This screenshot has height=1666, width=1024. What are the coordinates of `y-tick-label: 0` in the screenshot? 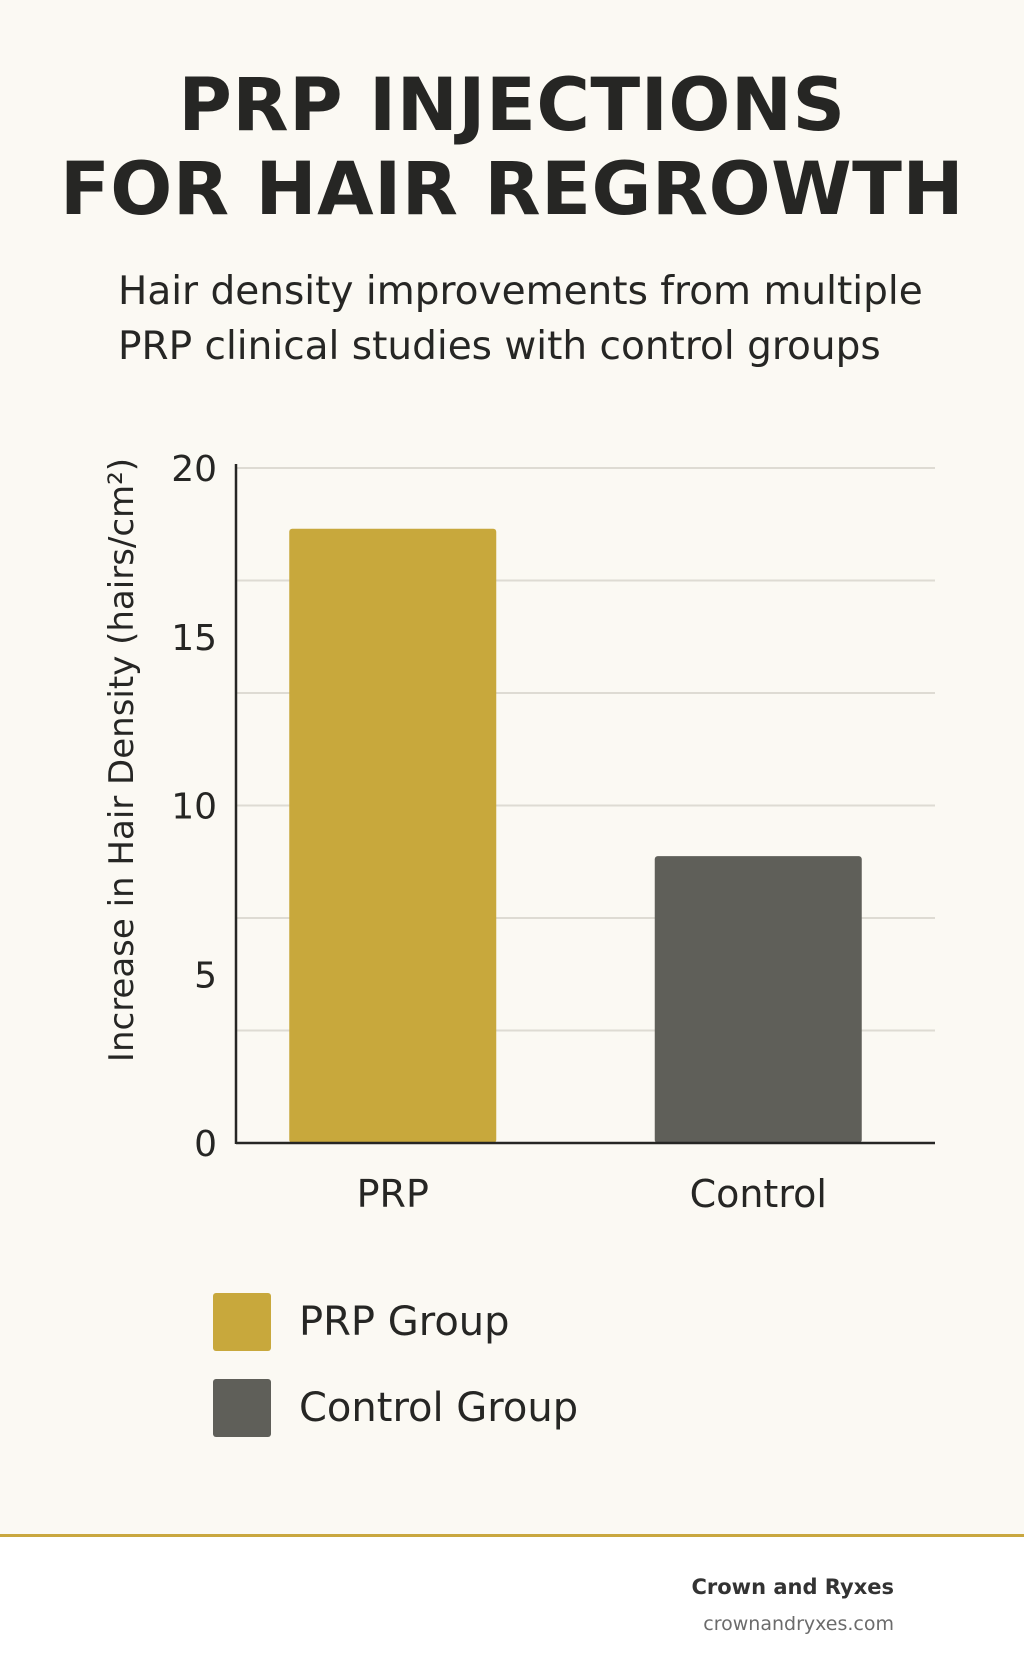 It's located at (205, 1144).